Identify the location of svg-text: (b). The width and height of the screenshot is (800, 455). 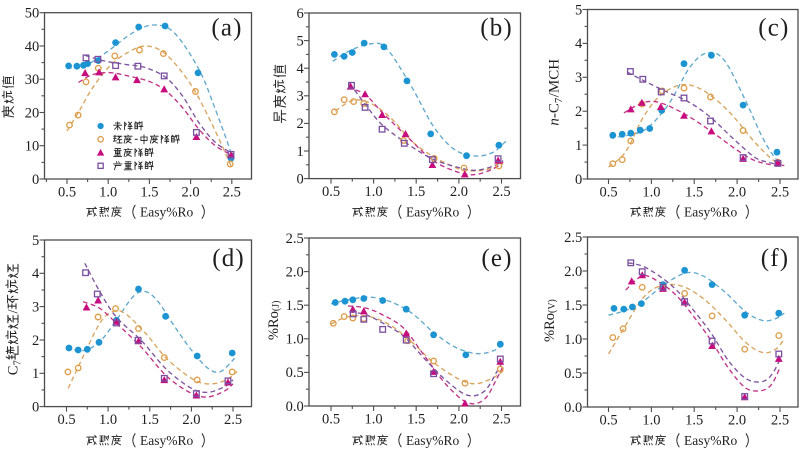
(496, 27).